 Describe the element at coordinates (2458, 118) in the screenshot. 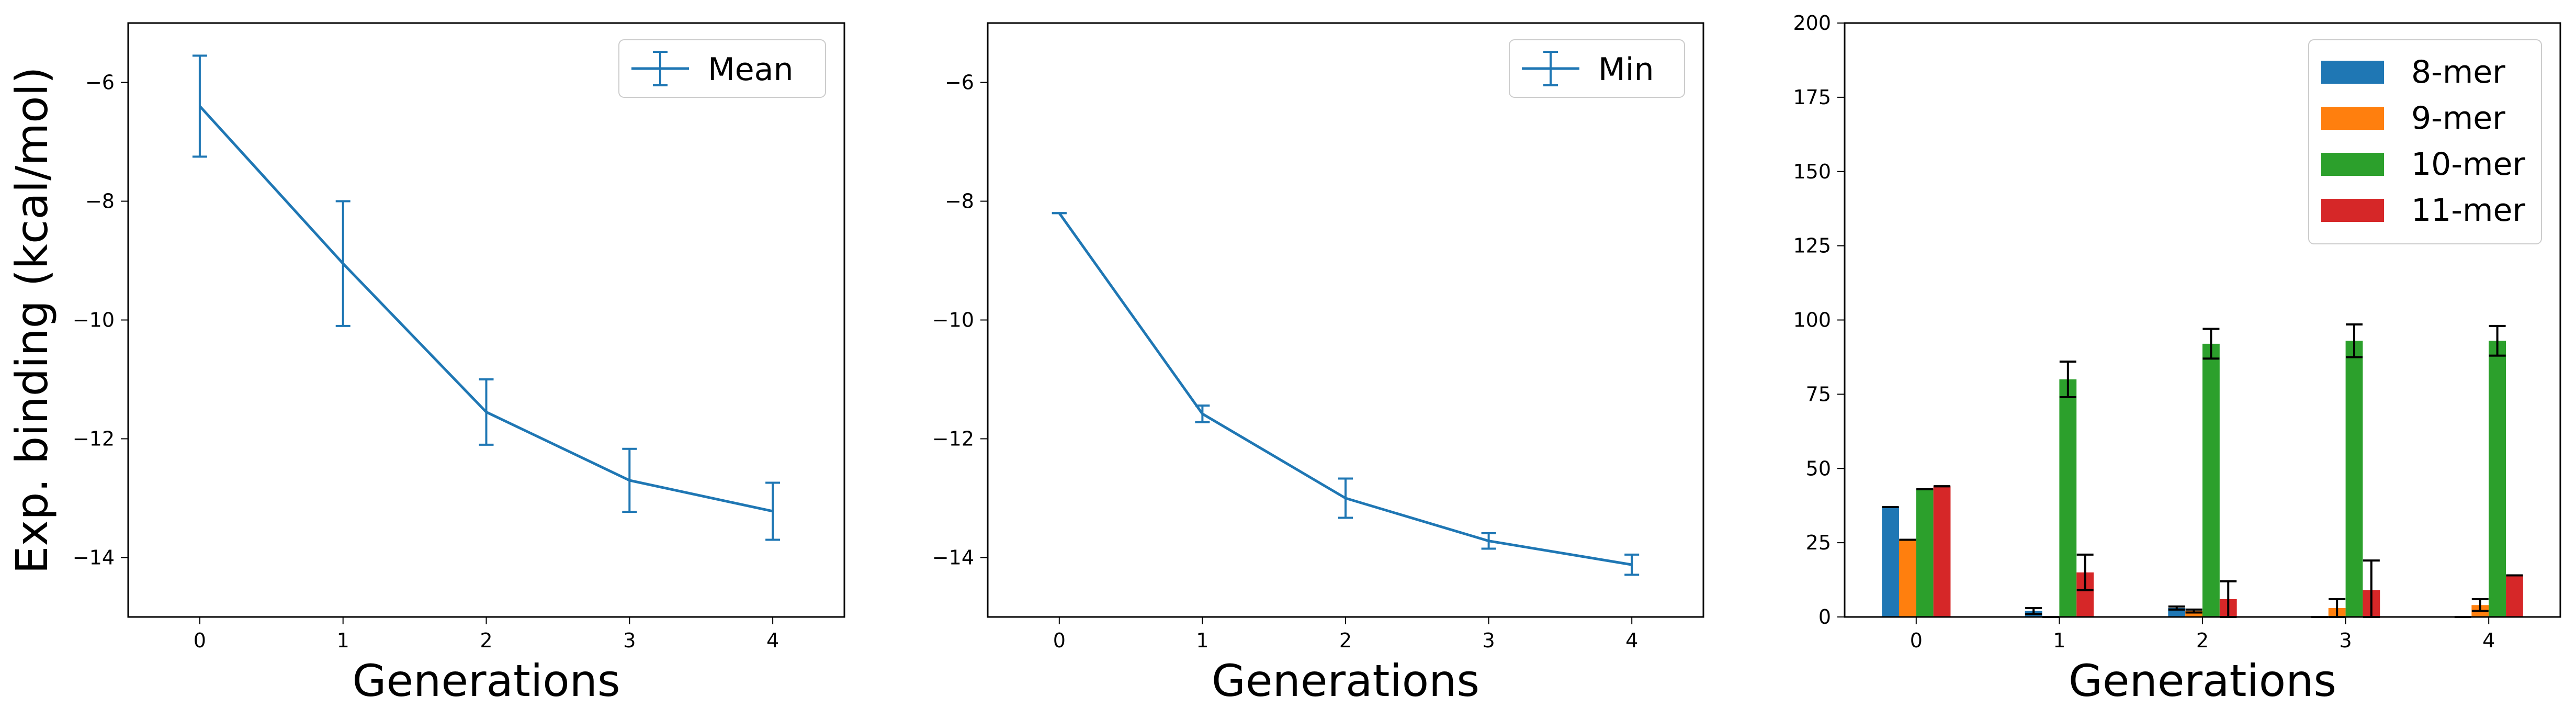

I see `legend-label: 9-mer` at that location.